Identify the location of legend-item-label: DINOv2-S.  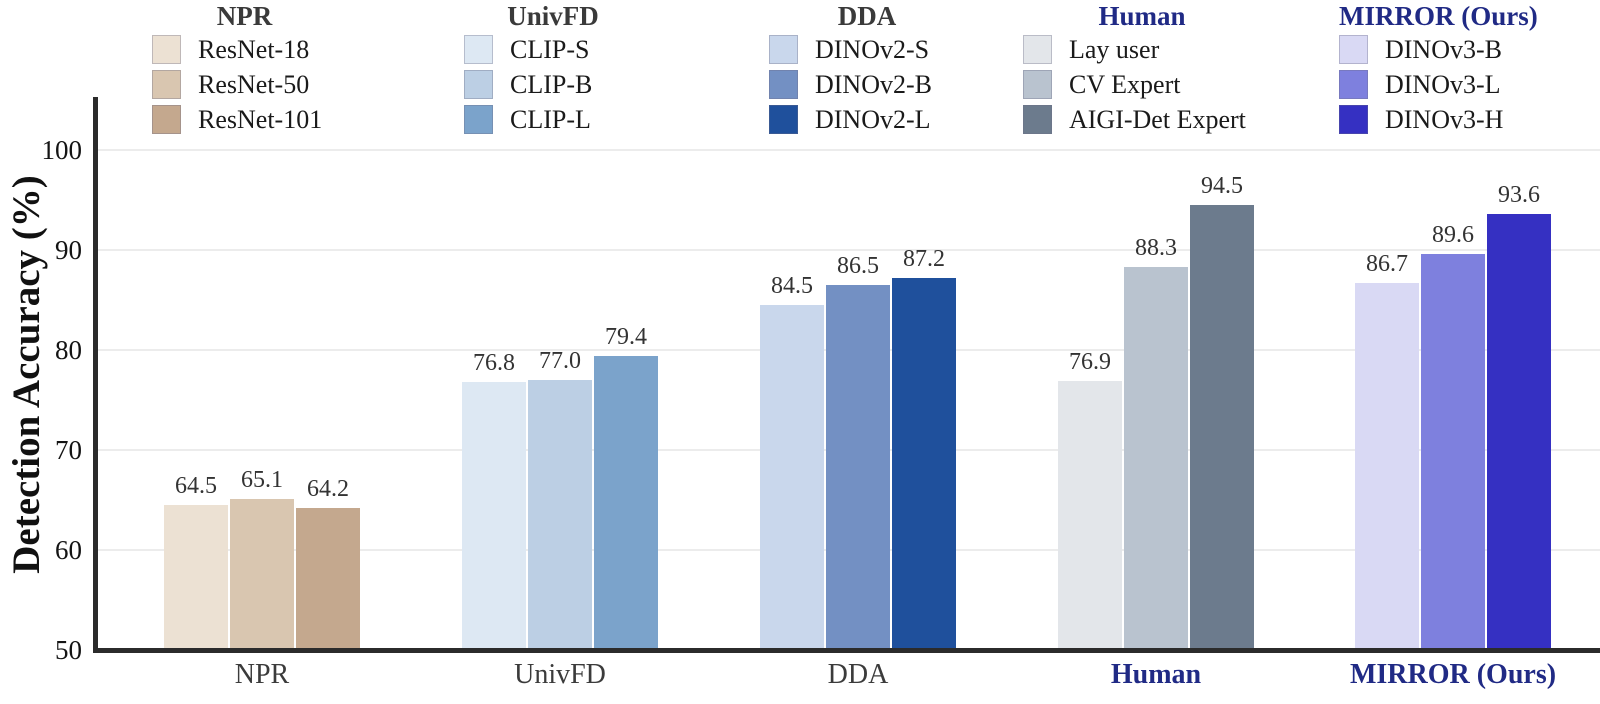
(872, 49).